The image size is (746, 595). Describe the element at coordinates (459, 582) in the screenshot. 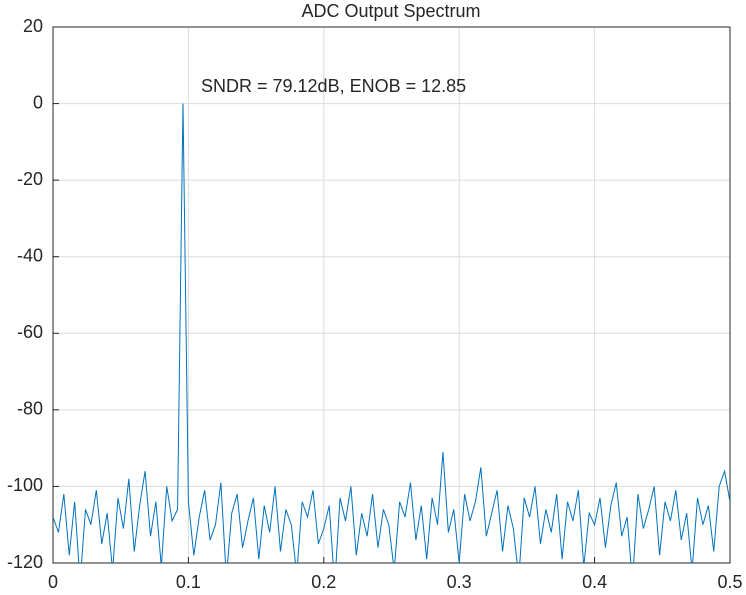

I see `x-tick-label: 0.3` at that location.